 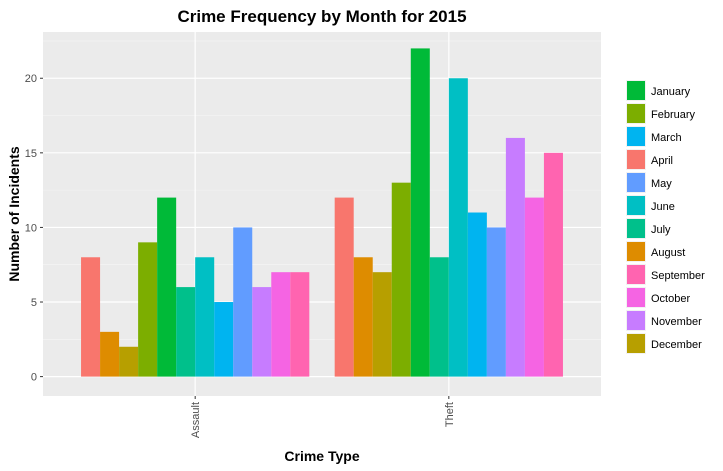 I want to click on bar-theft-june, so click(x=458, y=227).